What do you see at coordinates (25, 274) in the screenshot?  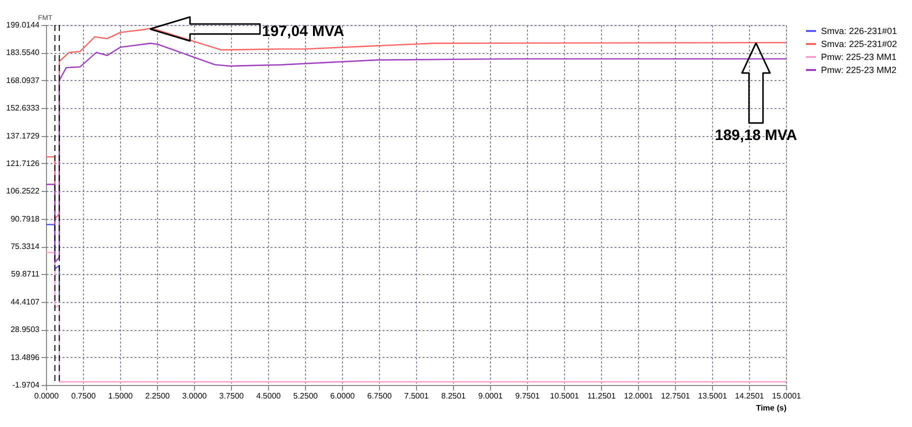 I see `y-tick-label: 59.8711` at bounding box center [25, 274].